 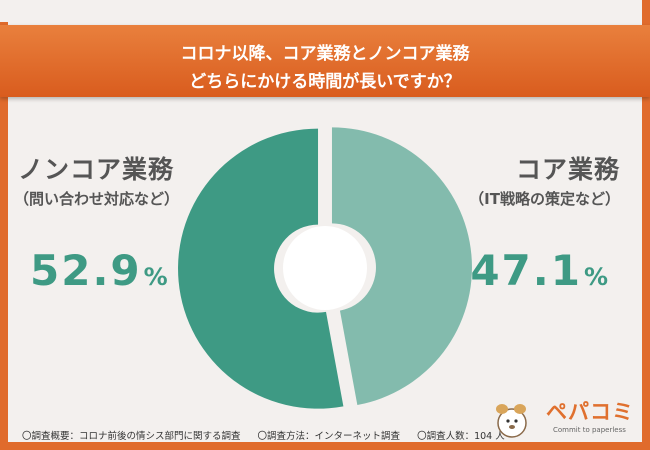 What do you see at coordinates (567, 169) in the screenshot?
I see `core-label: コア業務` at bounding box center [567, 169].